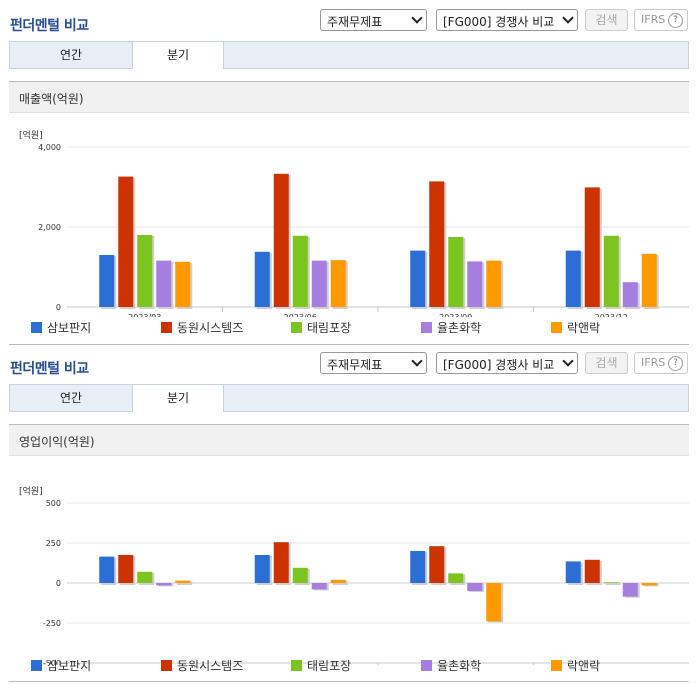  What do you see at coordinates (144, 315) in the screenshot?
I see `x-tick-label: 2023/03` at bounding box center [144, 315].